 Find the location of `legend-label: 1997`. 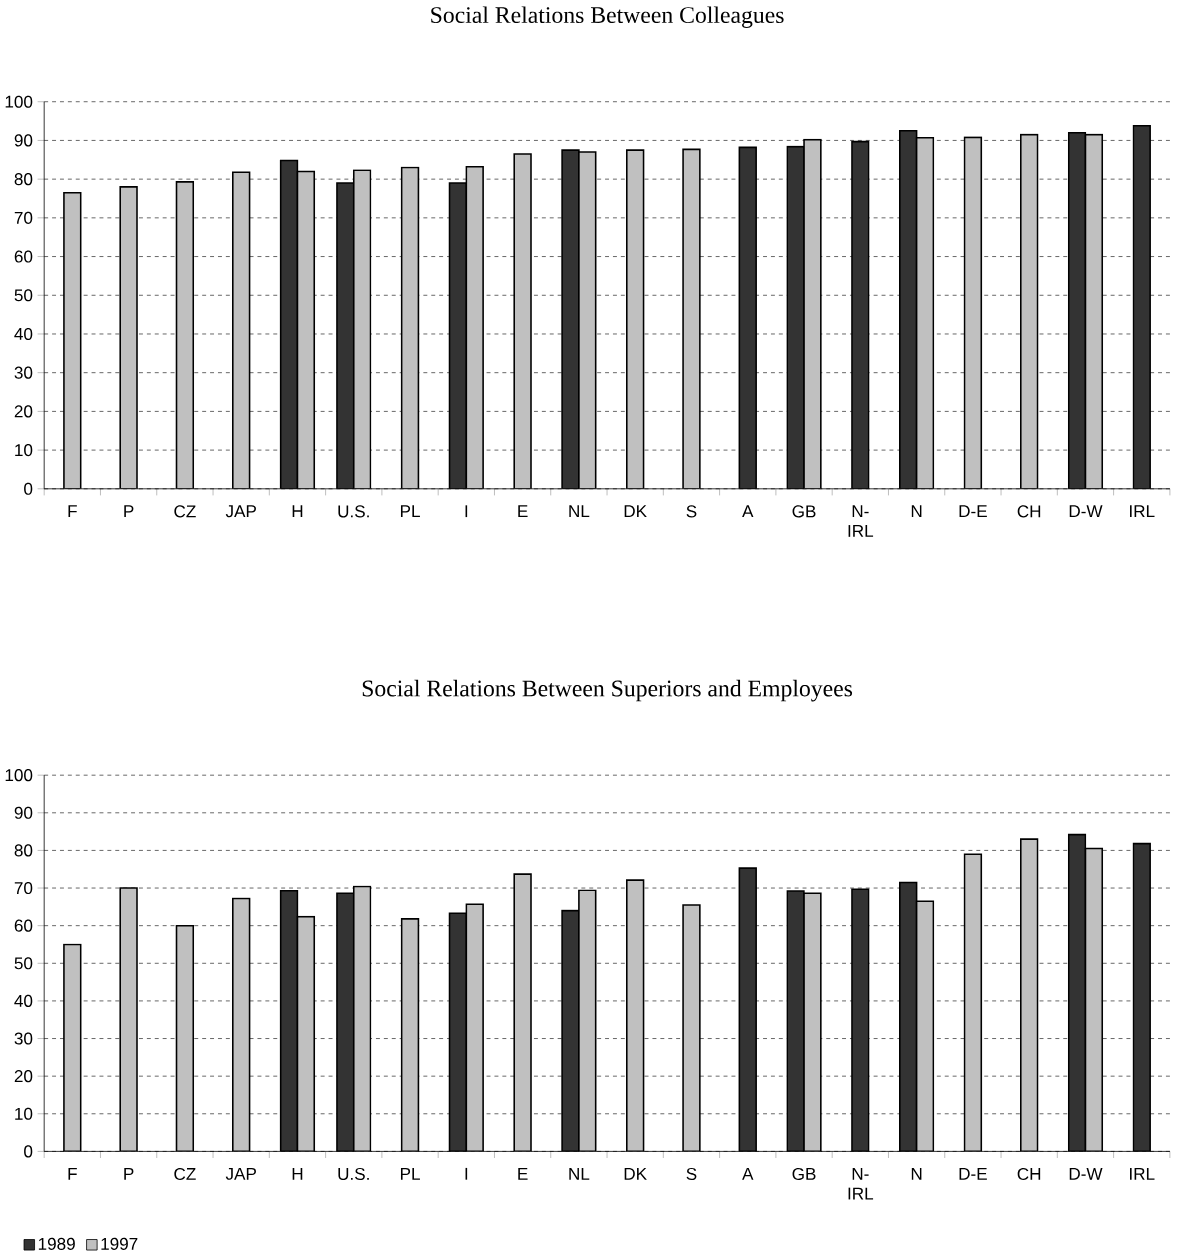

legend-label: 1997 is located at coordinates (119, 1243).